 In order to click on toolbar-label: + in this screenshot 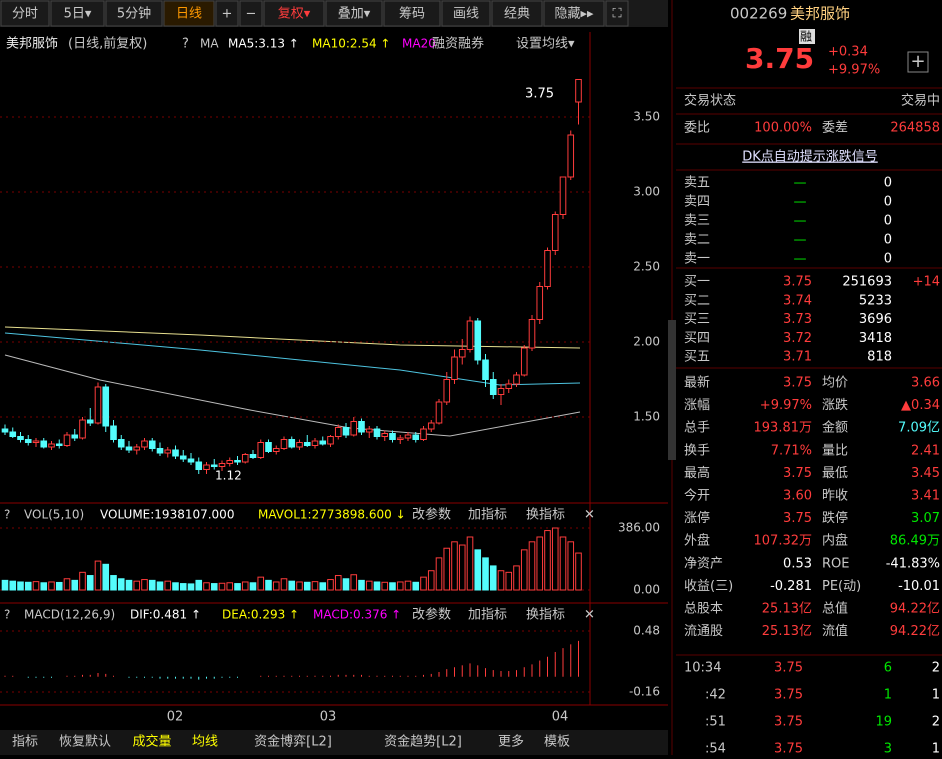, I will do `click(227, 14)`.